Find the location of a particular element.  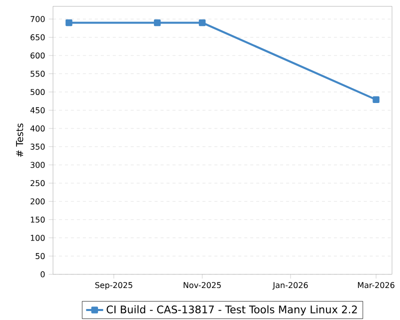

y-axis-title: # Tests is located at coordinates (20, 140).